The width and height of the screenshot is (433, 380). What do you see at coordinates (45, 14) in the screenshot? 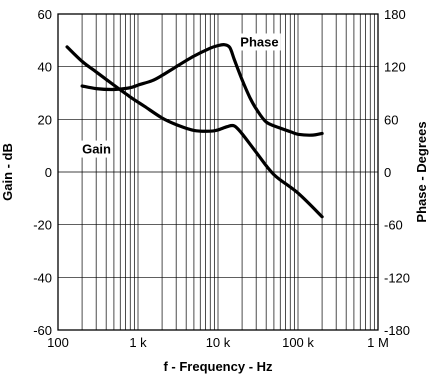
I see `y-tick-label: 60` at bounding box center [45, 14].